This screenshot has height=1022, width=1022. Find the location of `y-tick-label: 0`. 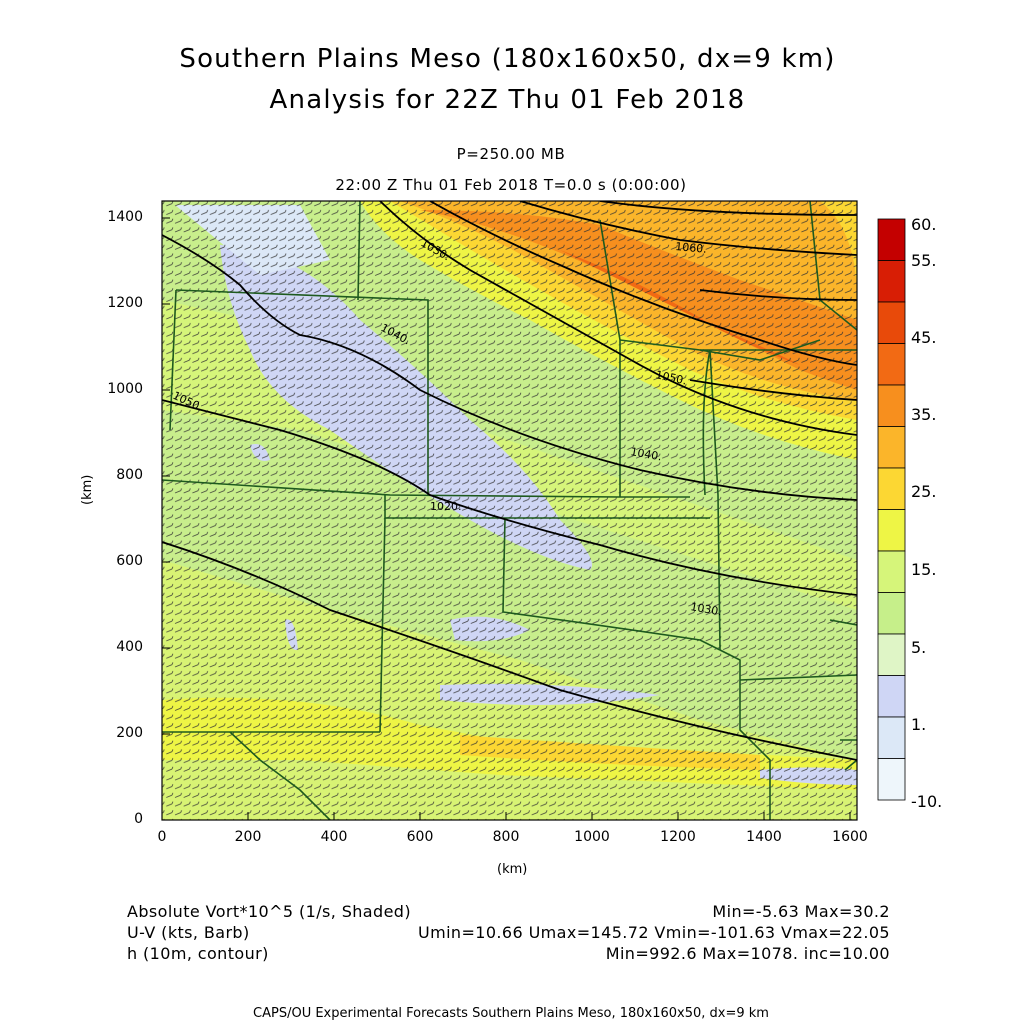

y-tick-label: 0 is located at coordinates (138, 819).